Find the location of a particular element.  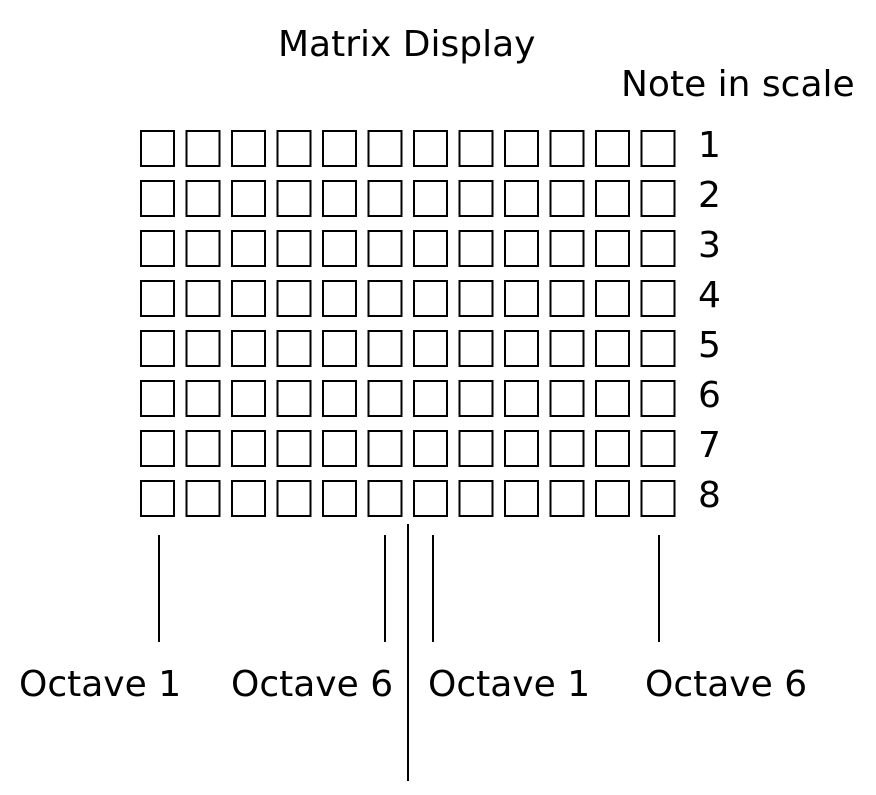

row-label-5: 5 is located at coordinates (709, 345).